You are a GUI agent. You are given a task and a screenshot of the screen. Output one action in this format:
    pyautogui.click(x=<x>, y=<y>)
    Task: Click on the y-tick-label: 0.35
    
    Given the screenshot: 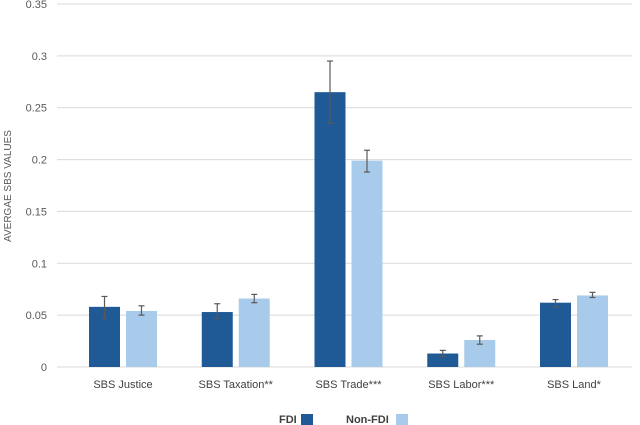 What is the action you would take?
    pyautogui.click(x=36, y=5)
    